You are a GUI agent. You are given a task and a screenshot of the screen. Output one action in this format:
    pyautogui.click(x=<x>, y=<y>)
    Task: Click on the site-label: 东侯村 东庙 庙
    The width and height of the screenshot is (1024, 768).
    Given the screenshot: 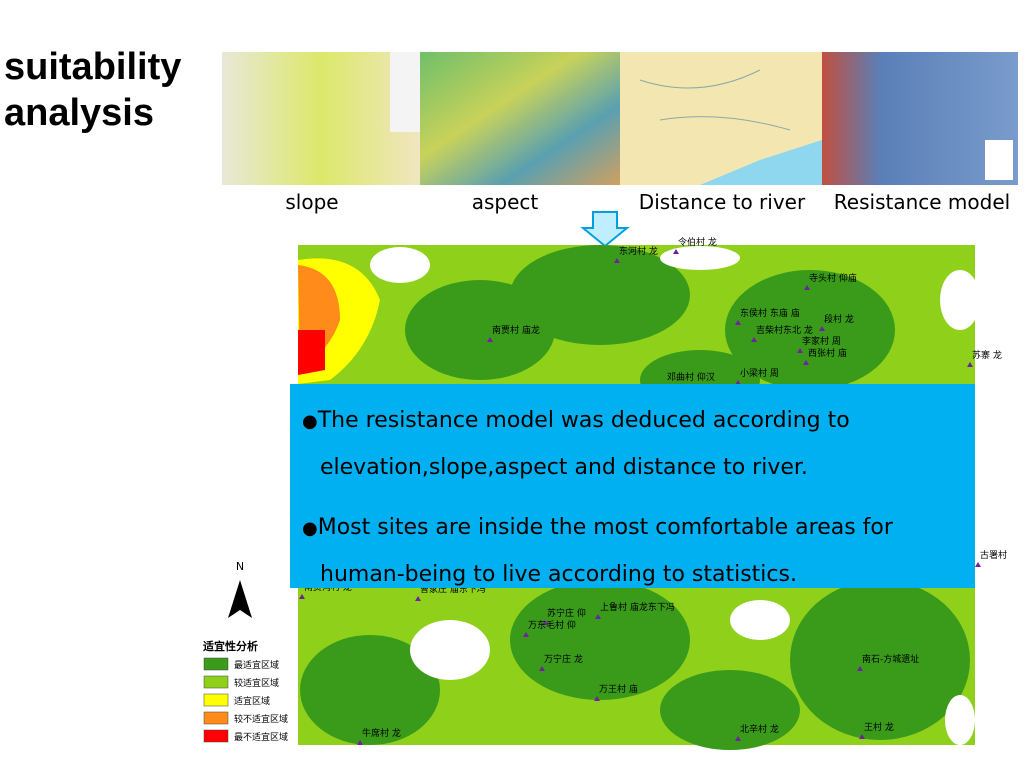 What is the action you would take?
    pyautogui.click(x=770, y=313)
    